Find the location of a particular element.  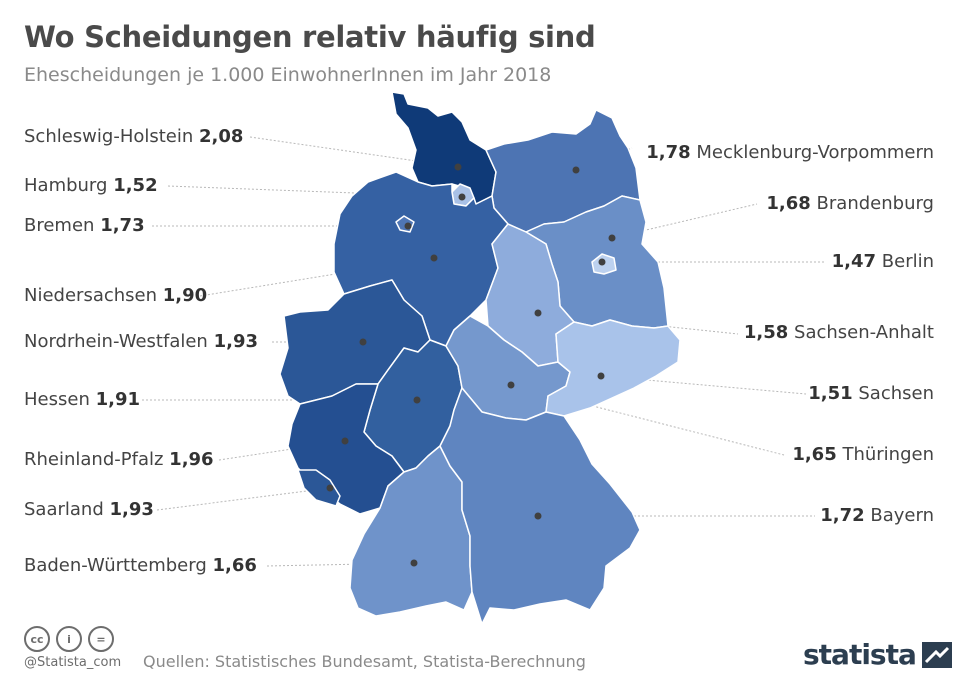

statista-logo: statista is located at coordinates (877, 654).